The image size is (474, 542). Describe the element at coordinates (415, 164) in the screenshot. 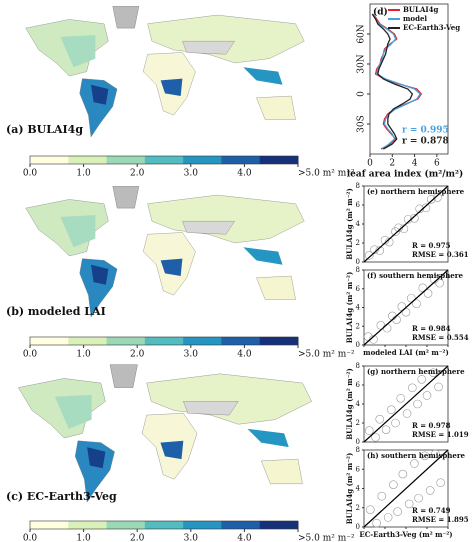

I see `x-tick-label: 4` at that location.